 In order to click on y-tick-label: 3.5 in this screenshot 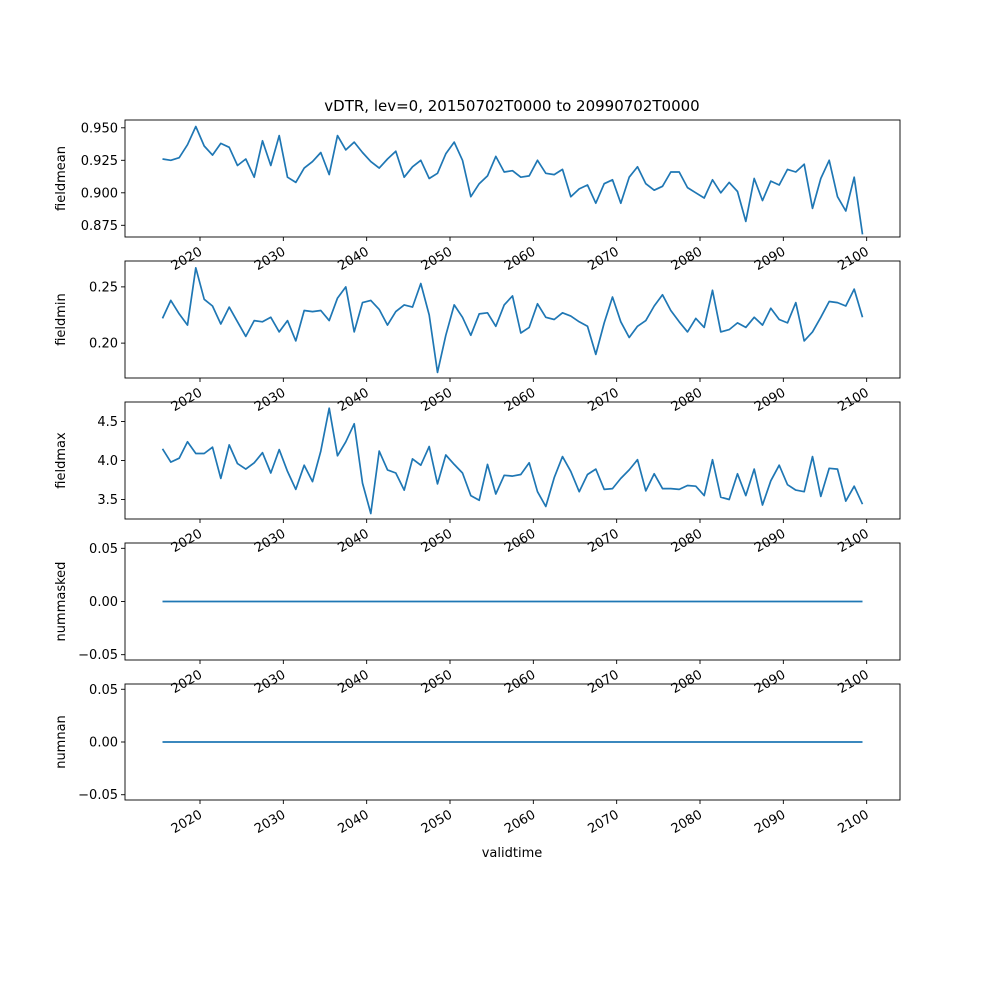, I will do `click(107, 500)`.